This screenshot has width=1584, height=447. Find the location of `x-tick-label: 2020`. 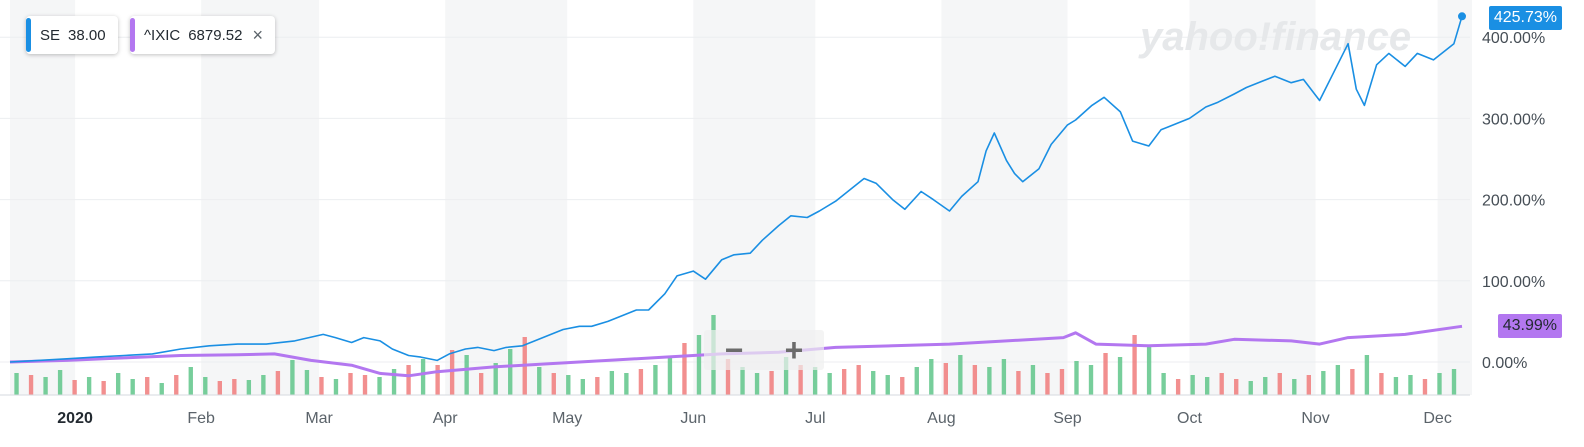

x-tick-label: 2020 is located at coordinates (75, 418).